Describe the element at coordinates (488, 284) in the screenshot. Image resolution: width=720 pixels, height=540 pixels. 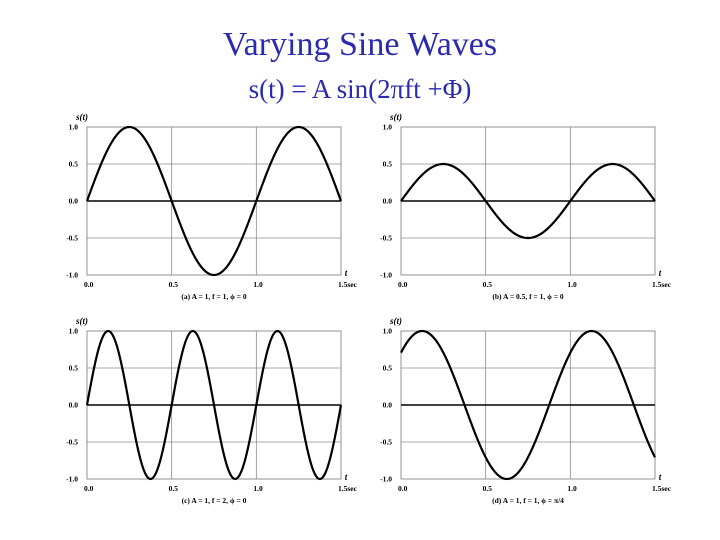
I see `x-tick-label-b-1: 0.5` at that location.